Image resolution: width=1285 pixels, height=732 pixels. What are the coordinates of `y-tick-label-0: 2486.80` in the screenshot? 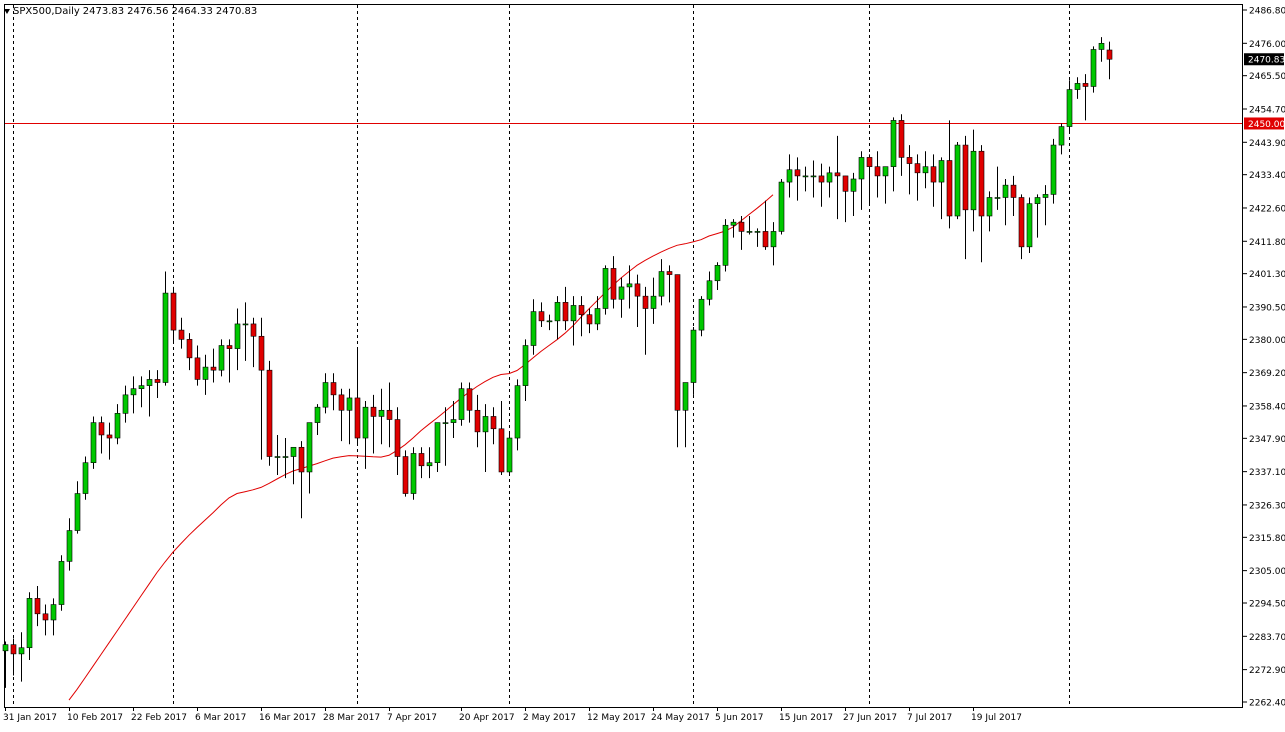 It's located at (1267, 12).